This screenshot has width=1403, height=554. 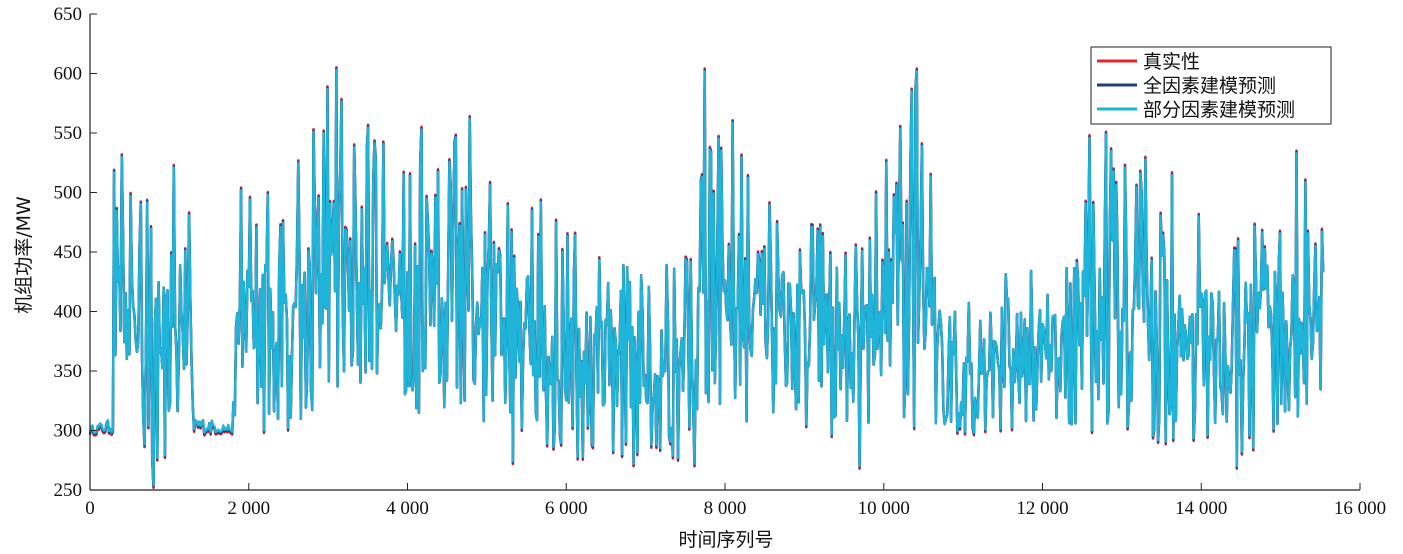 I want to click on x-tick-label: 2 000, so click(x=248, y=508).